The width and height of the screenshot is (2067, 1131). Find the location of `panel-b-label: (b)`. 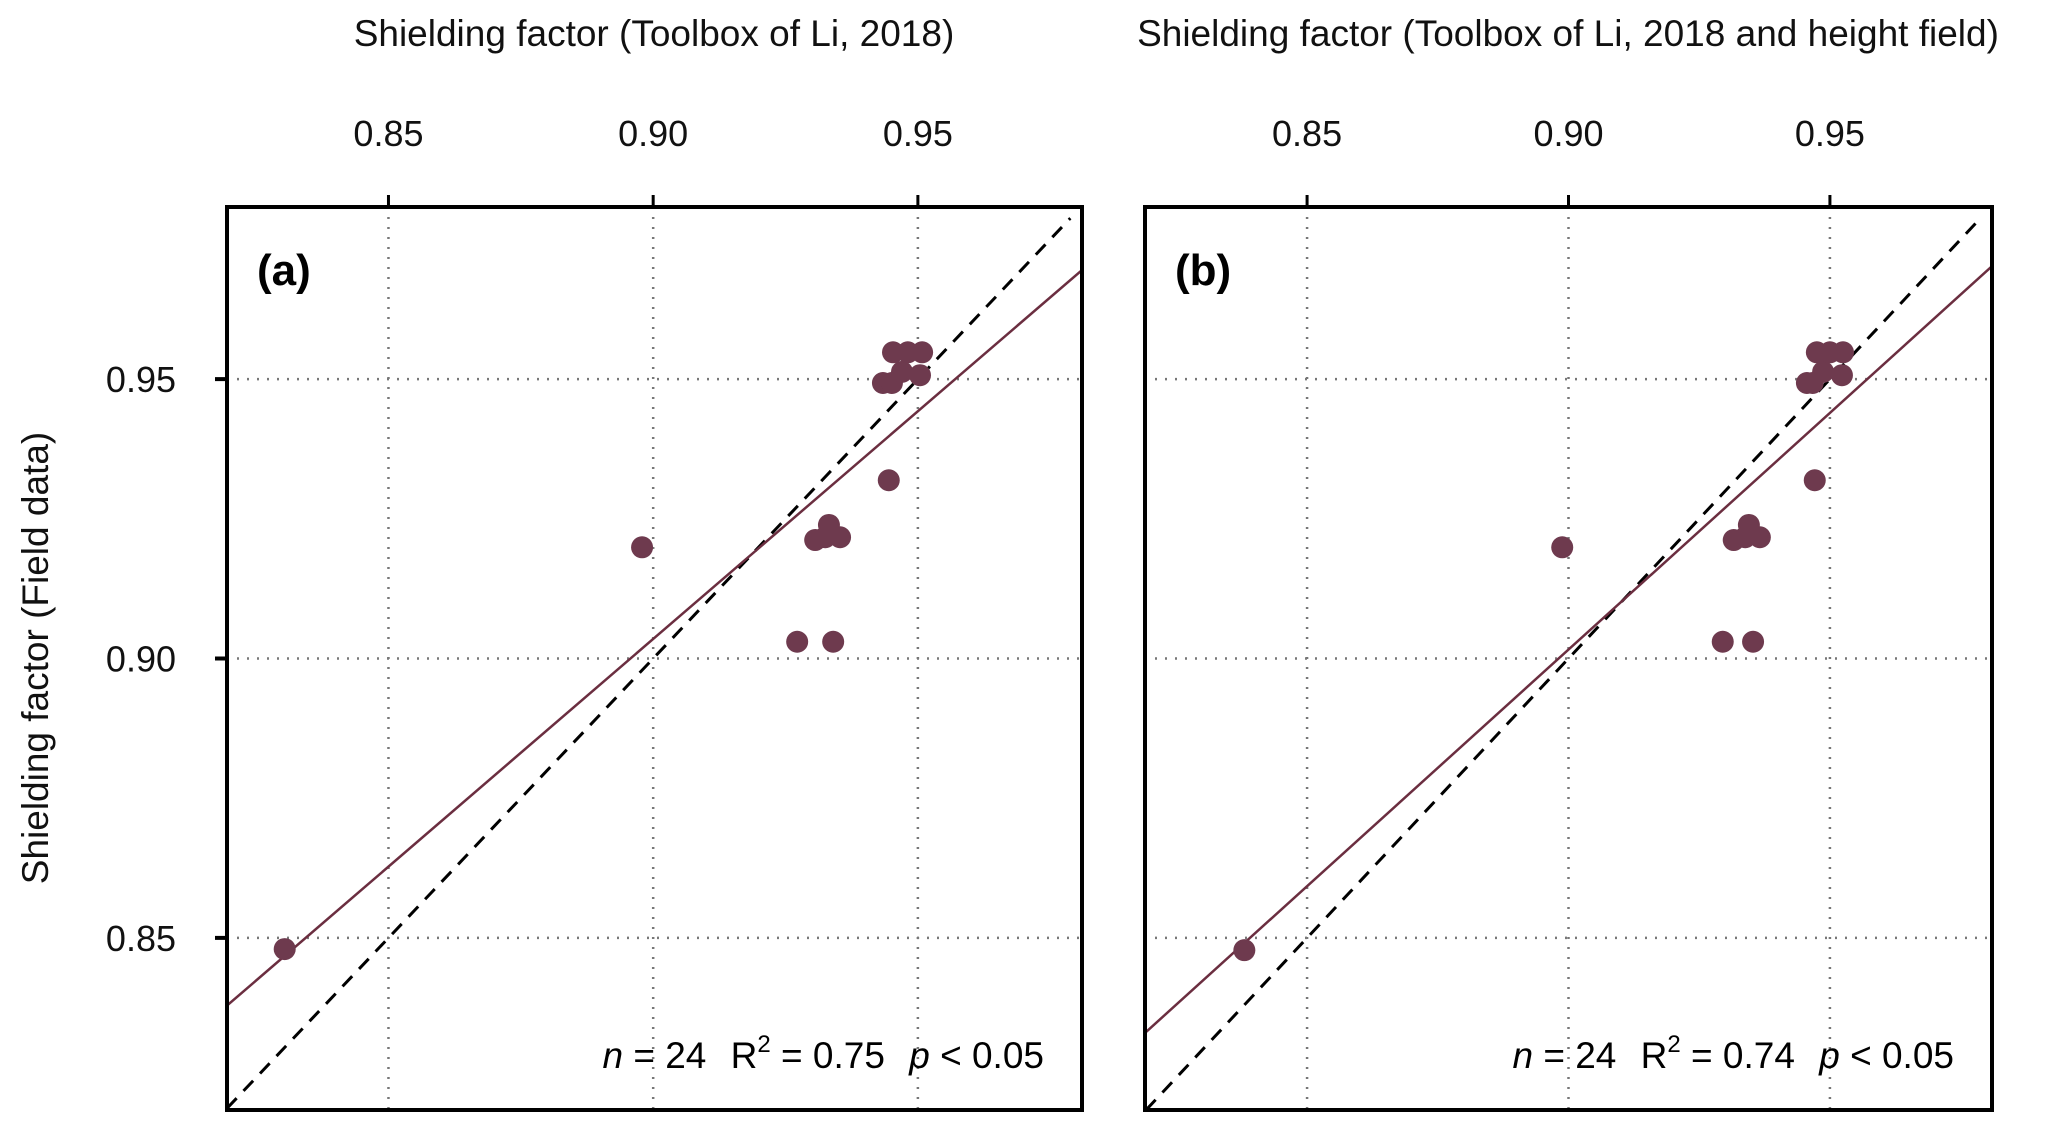

panel-b-label: (b) is located at coordinates (1203, 270).